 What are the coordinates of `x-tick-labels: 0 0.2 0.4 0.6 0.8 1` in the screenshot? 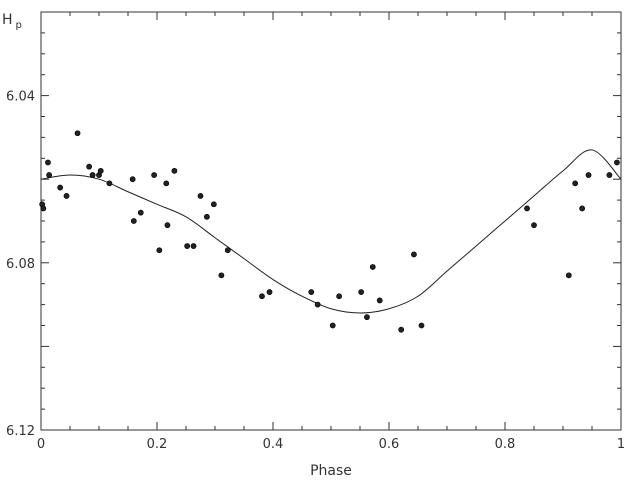 It's located at (330, 444).